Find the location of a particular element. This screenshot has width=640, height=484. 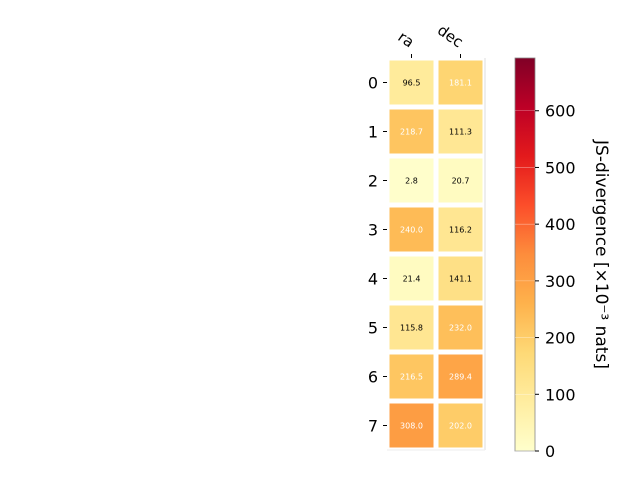

cell-value-label: 181.1 is located at coordinates (460, 83).